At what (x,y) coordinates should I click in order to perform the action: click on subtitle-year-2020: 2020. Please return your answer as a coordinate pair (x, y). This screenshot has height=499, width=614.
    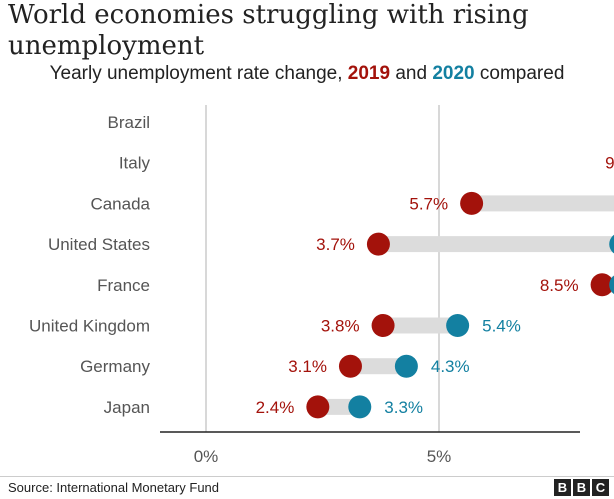
    Looking at the image, I should click on (453, 73).